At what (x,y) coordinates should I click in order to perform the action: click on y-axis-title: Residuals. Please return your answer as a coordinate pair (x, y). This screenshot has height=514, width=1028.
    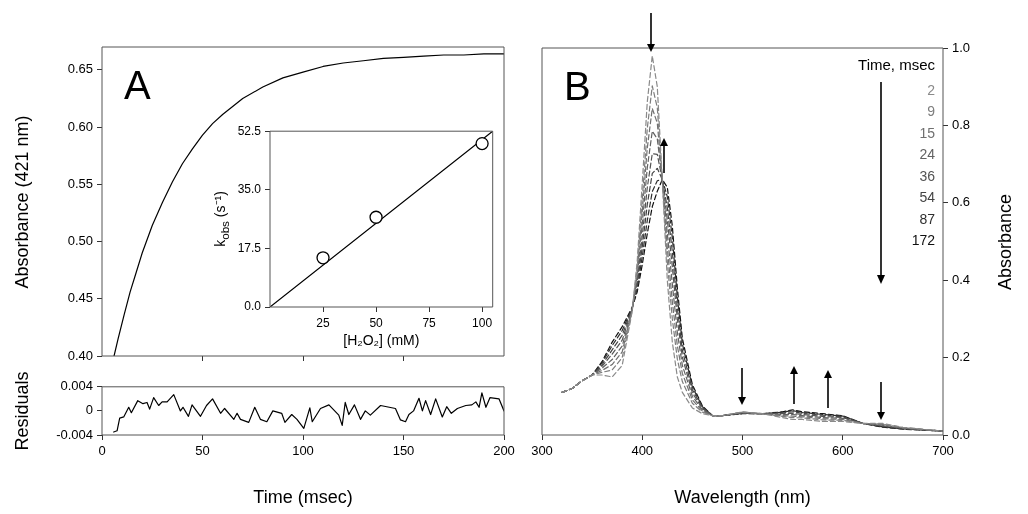
    Looking at the image, I should click on (22, 411).